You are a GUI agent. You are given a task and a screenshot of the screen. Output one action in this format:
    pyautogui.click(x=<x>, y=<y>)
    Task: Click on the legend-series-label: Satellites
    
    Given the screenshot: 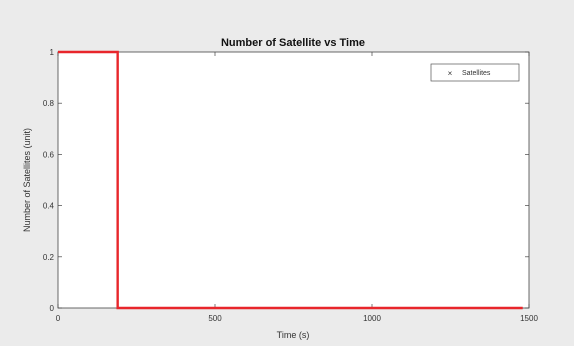 What is the action you would take?
    pyautogui.click(x=476, y=73)
    